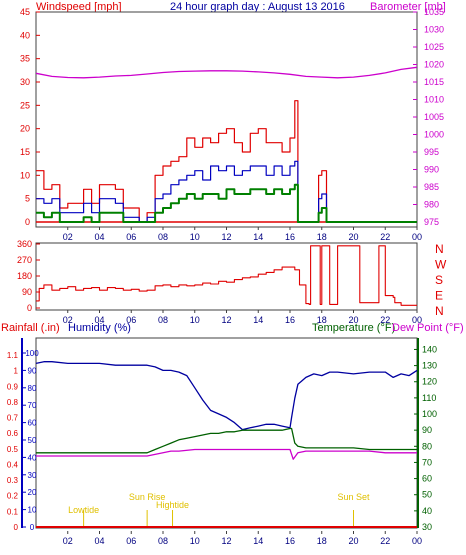 The width and height of the screenshot is (466, 555). I want to click on compass-label: N, so click(439, 311).